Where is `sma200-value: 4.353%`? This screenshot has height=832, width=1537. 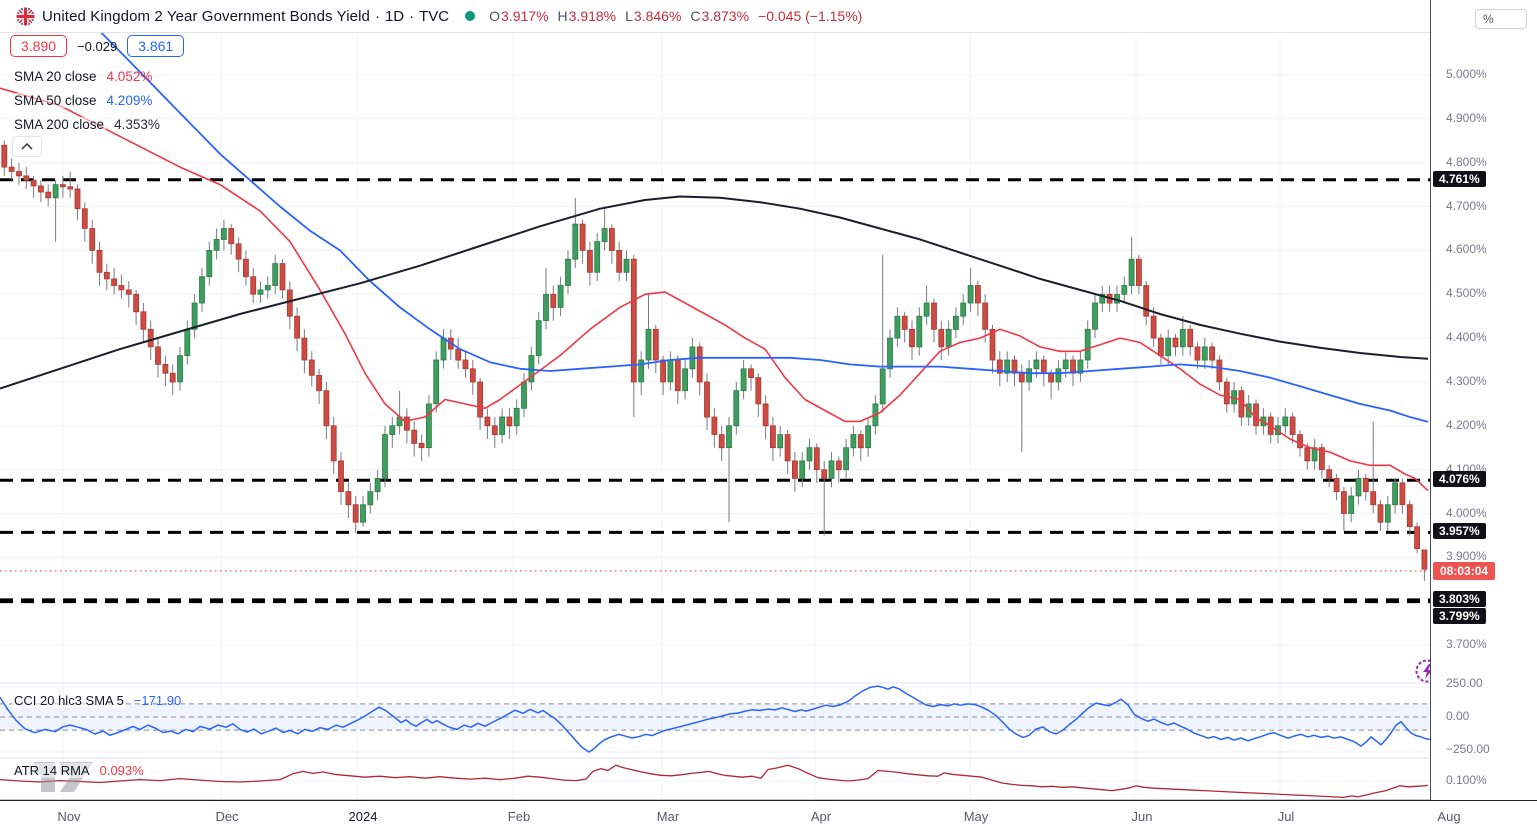
sma200-value: 4.353% is located at coordinates (137, 124).